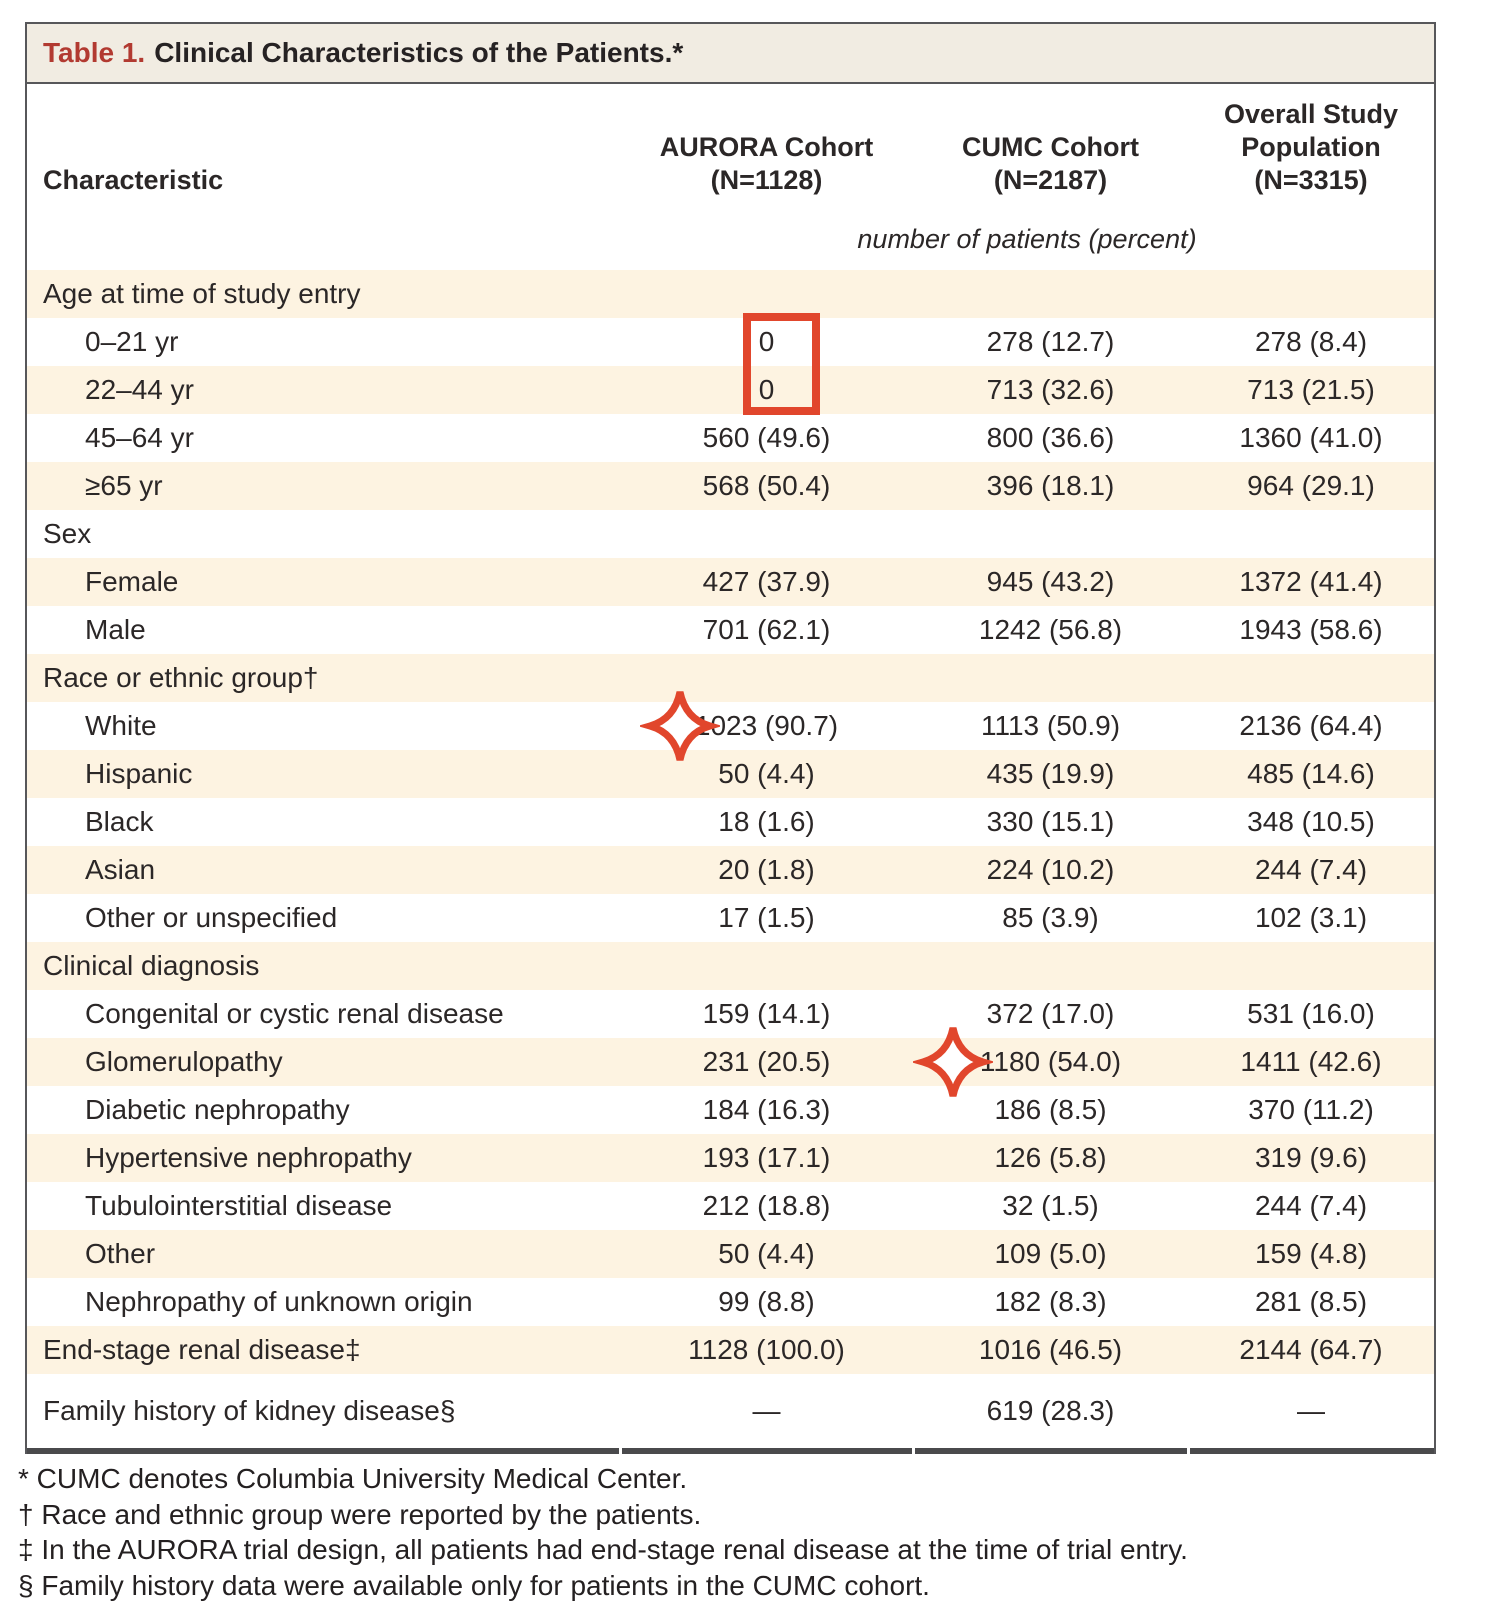 The height and width of the screenshot is (1603, 1500). Describe the element at coordinates (730, 534) in the screenshot. I see `table-row: Sex` at that location.